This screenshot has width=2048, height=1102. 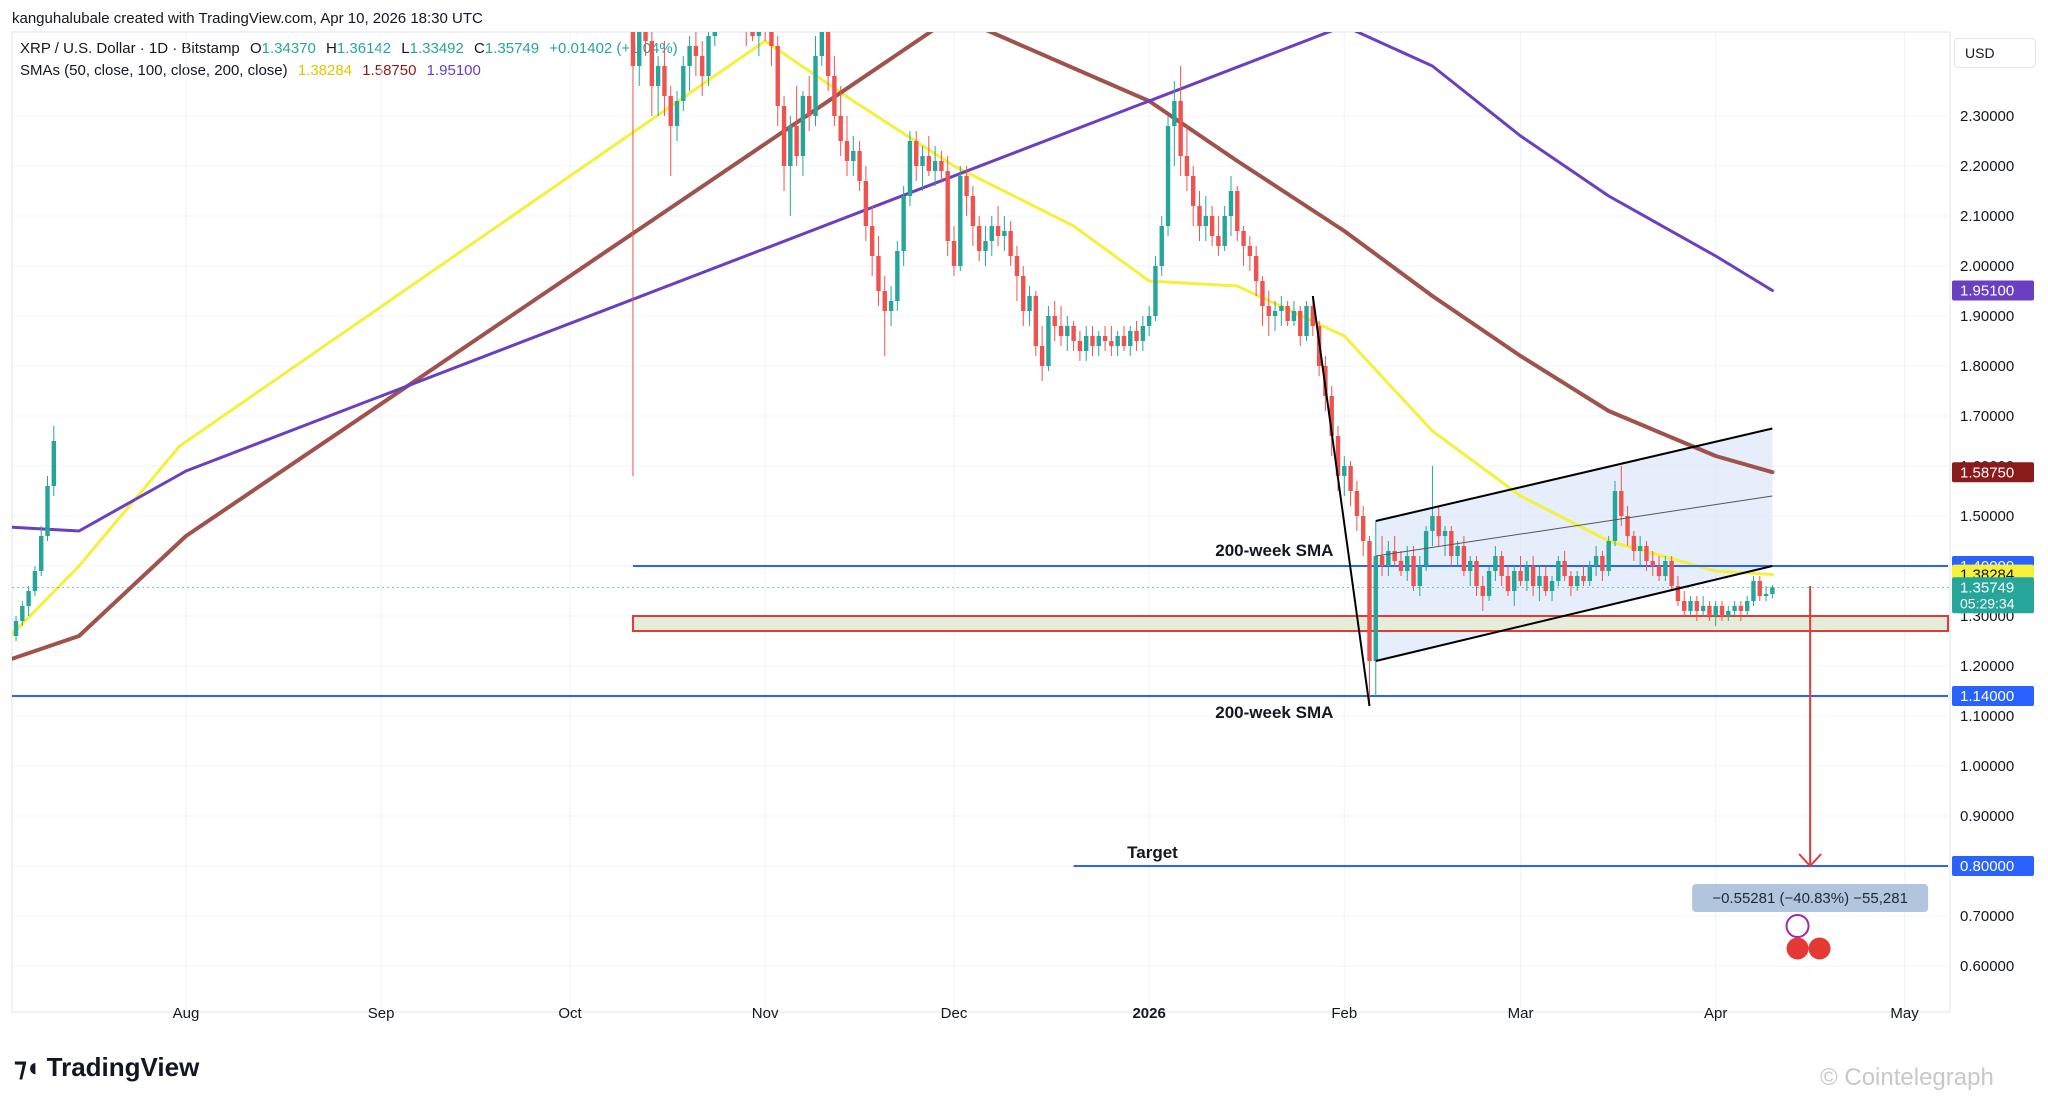 What do you see at coordinates (27, 1067) in the screenshot?
I see `tradingview-logo-icon: ⁊◖` at bounding box center [27, 1067].